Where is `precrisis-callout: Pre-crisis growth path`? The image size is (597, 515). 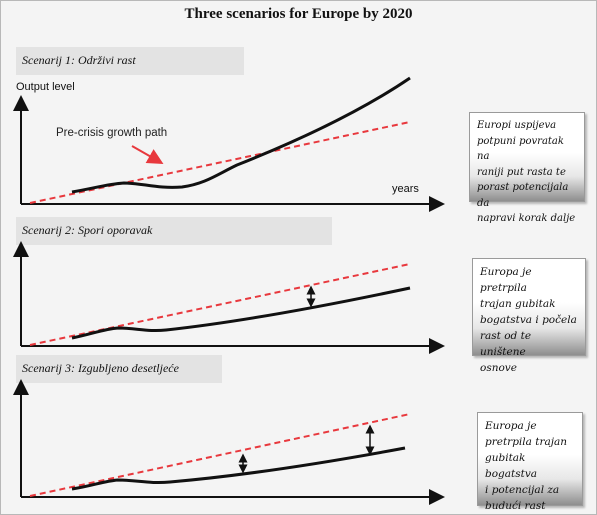 precrisis-callout: Pre-crisis growth path is located at coordinates (112, 133).